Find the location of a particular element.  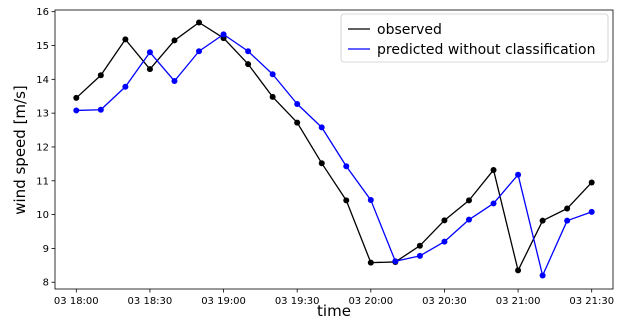

y-tick-label: 13 is located at coordinates (42, 114).